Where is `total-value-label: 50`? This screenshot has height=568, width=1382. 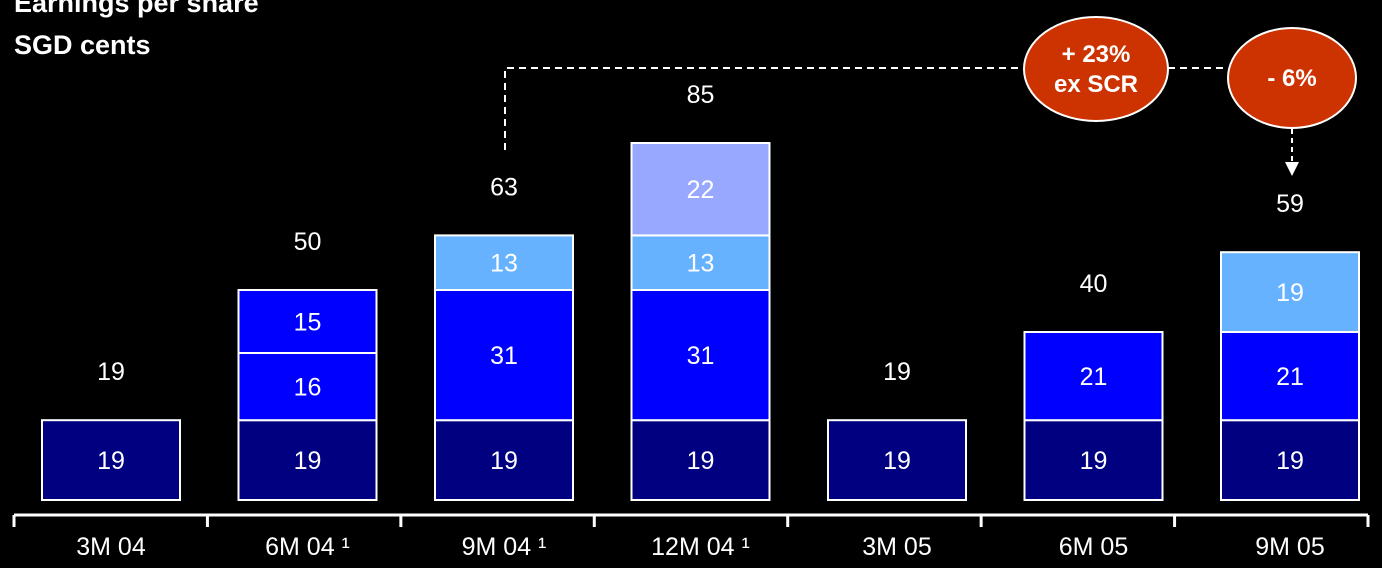 total-value-label: 50 is located at coordinates (308, 242).